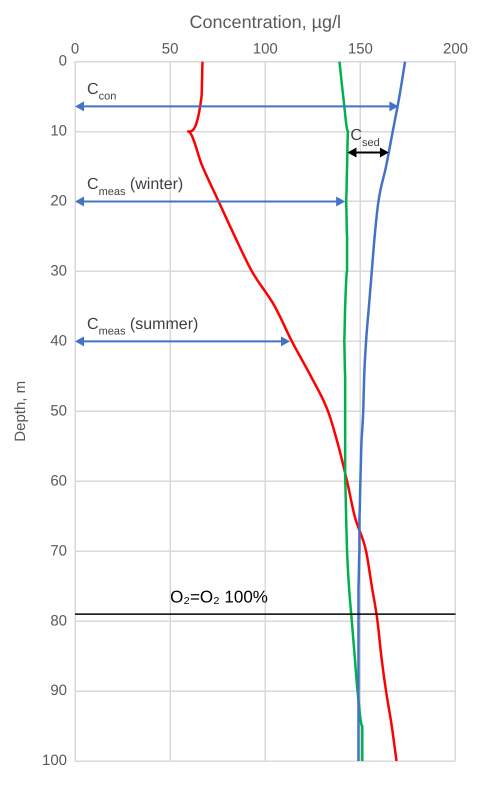 Image resolution: width=479 pixels, height=788 pixels. I want to click on y-tick-label: 70, so click(59, 551).